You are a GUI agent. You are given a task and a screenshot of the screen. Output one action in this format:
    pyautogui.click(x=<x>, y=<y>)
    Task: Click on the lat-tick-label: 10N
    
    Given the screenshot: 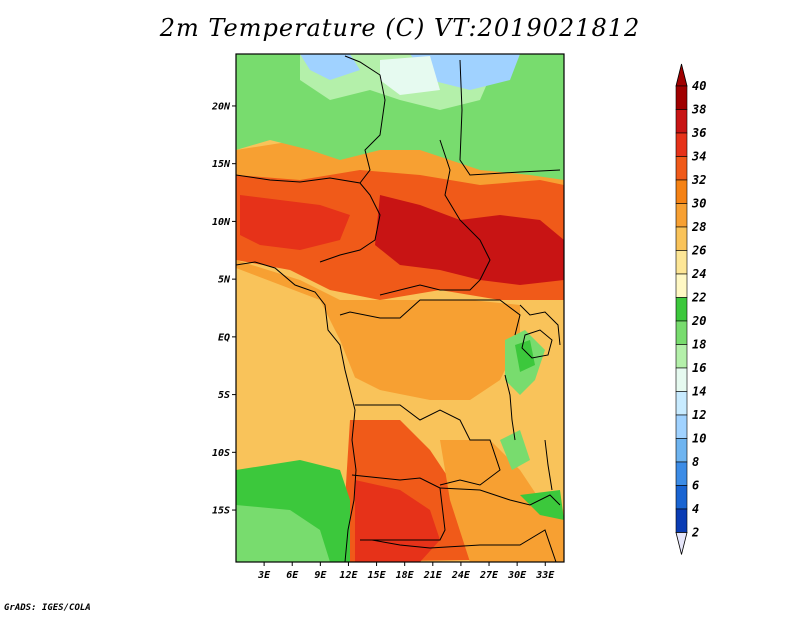 What is the action you would take?
    pyautogui.click(x=221, y=222)
    